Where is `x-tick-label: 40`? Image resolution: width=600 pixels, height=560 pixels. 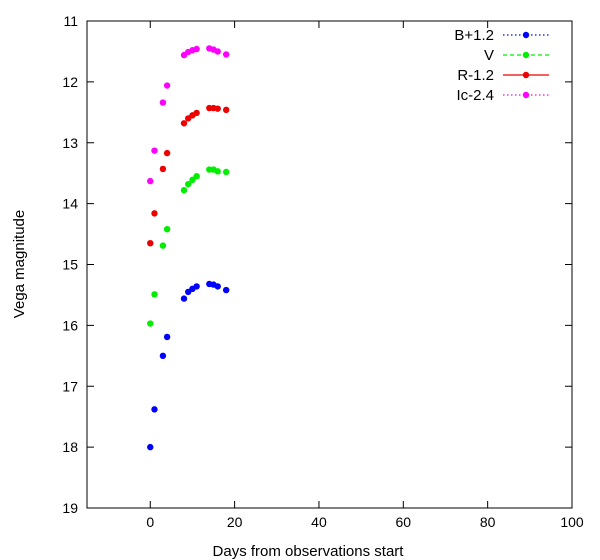 x-tick-label: 40 is located at coordinates (319, 522).